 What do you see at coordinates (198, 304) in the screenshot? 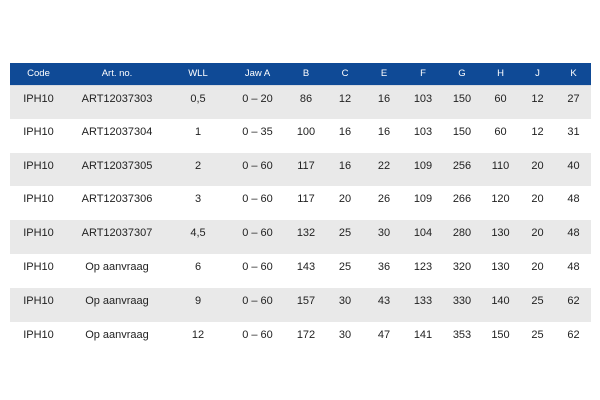
I see `cell-wll: 9` at bounding box center [198, 304].